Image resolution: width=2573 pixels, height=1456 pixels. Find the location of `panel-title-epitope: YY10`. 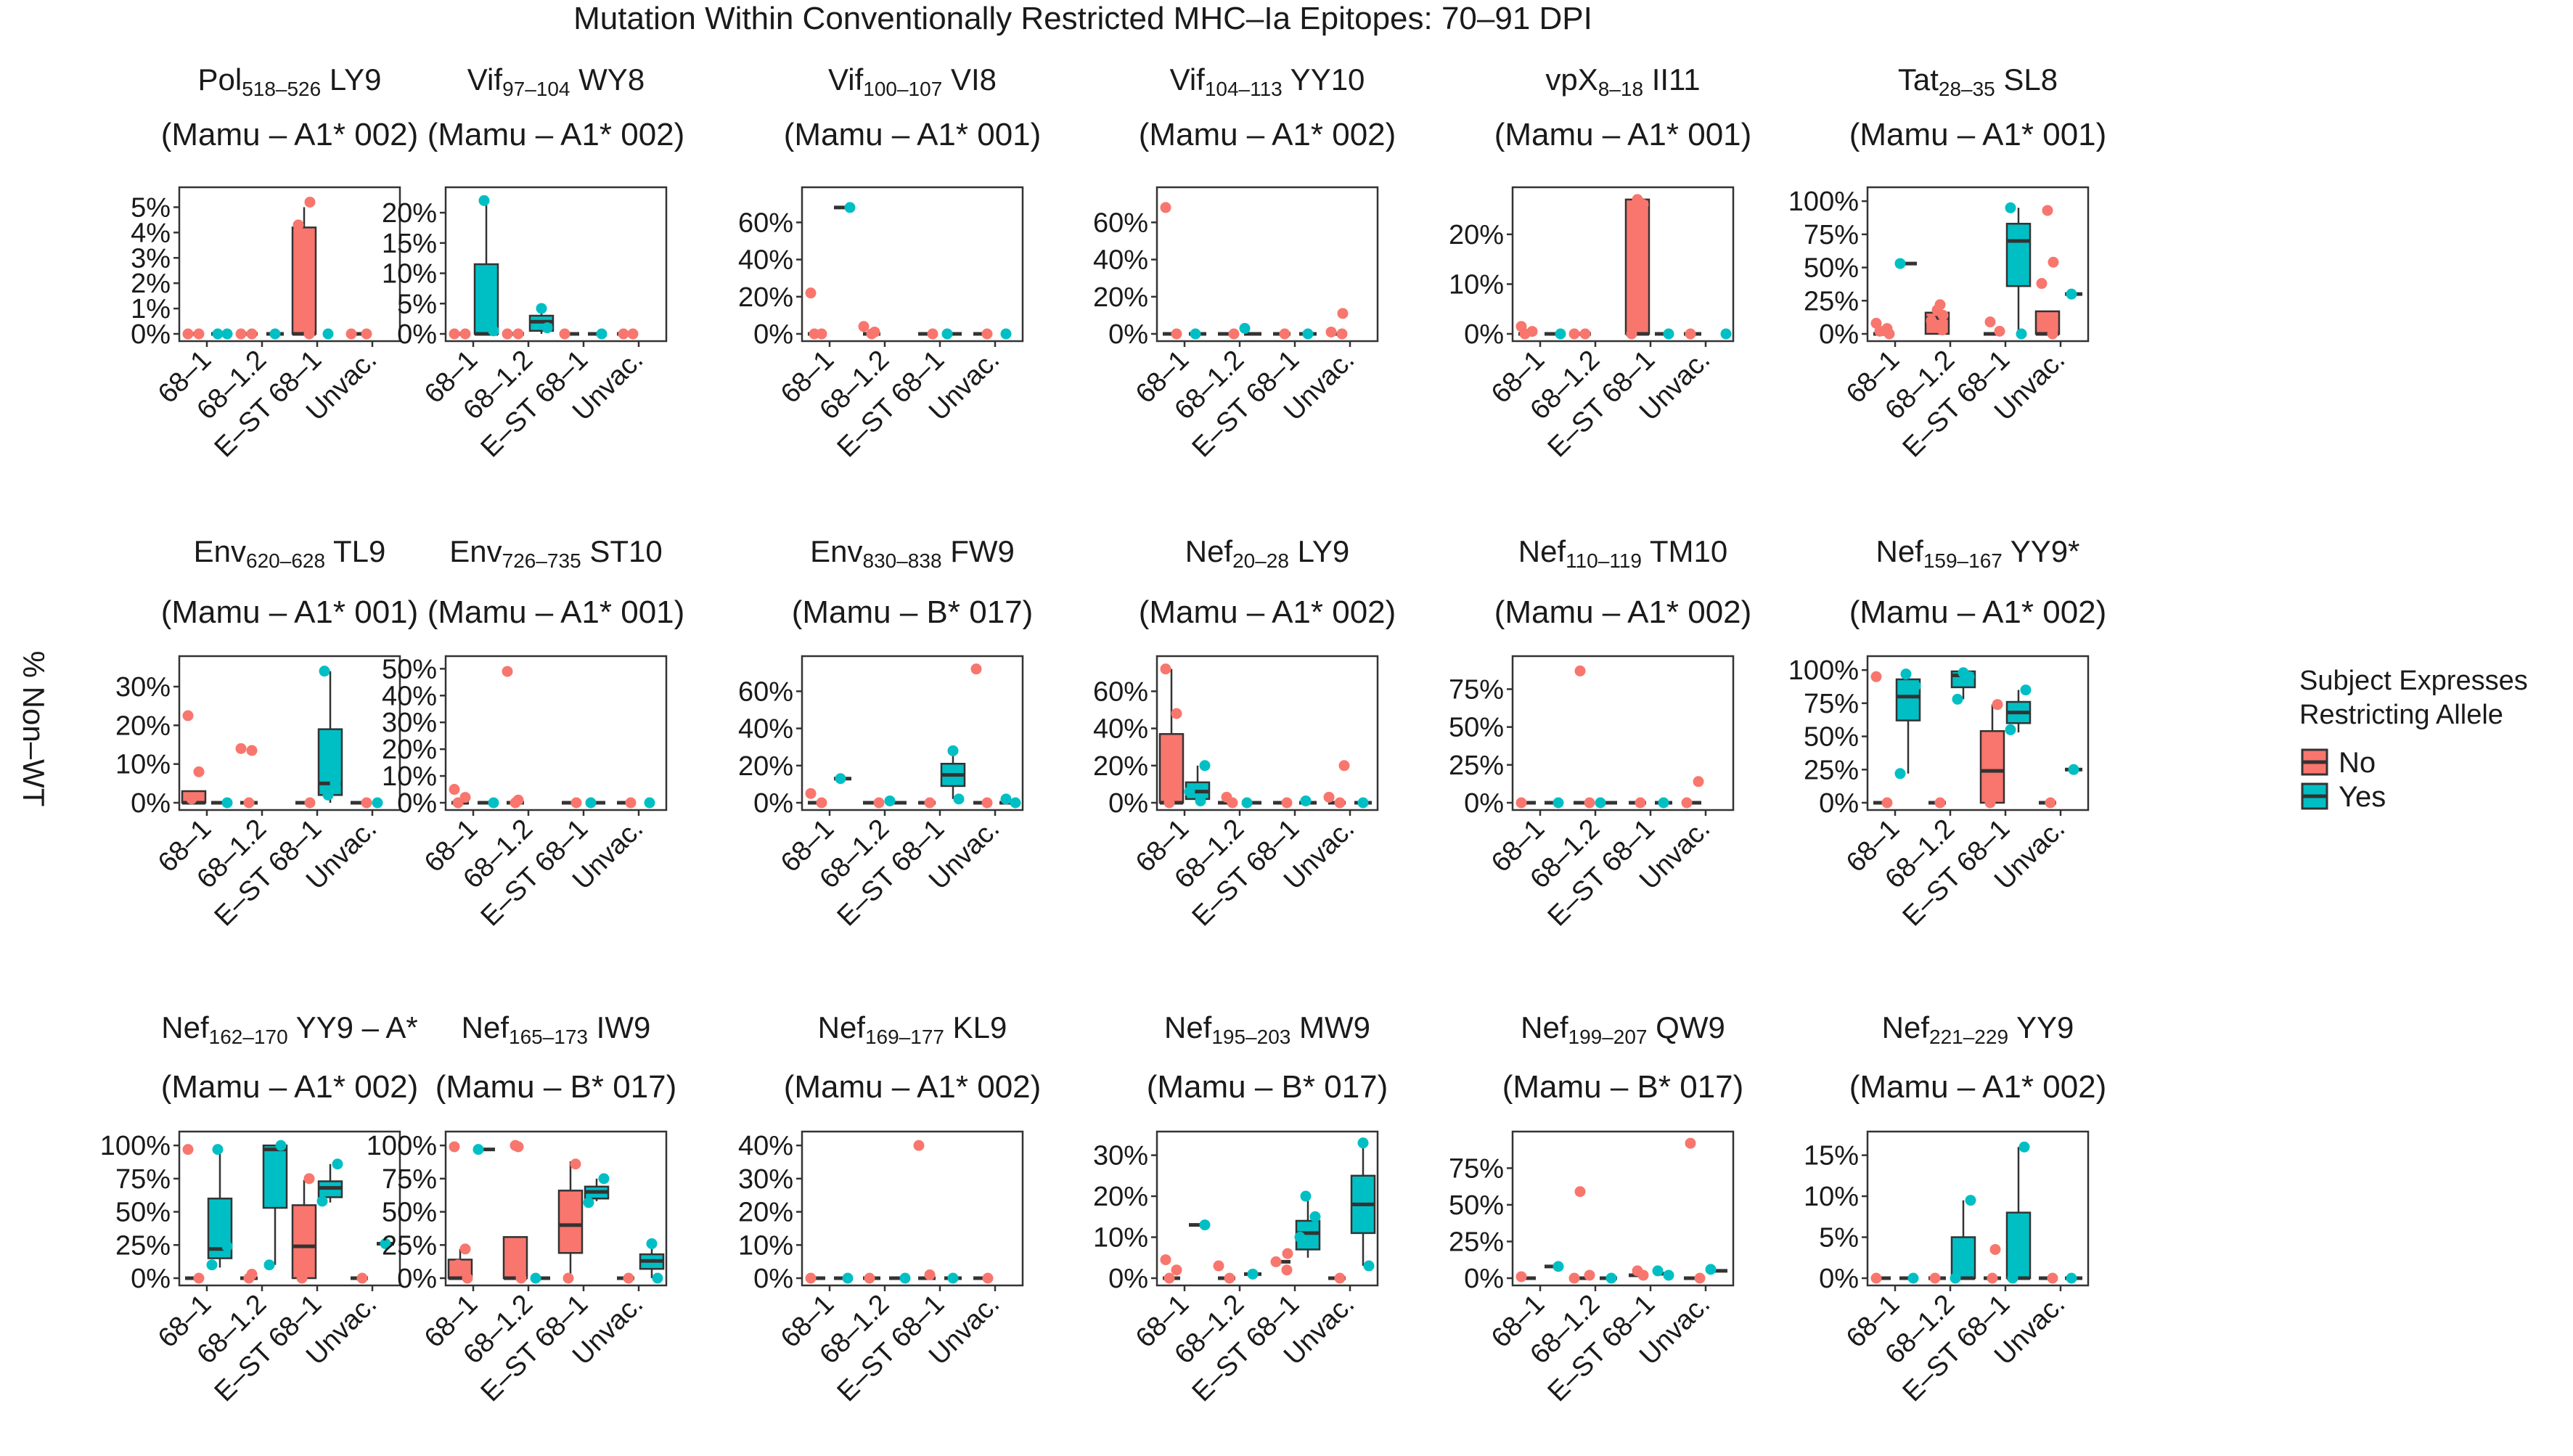

panel-title-epitope: YY10 is located at coordinates (1324, 79).